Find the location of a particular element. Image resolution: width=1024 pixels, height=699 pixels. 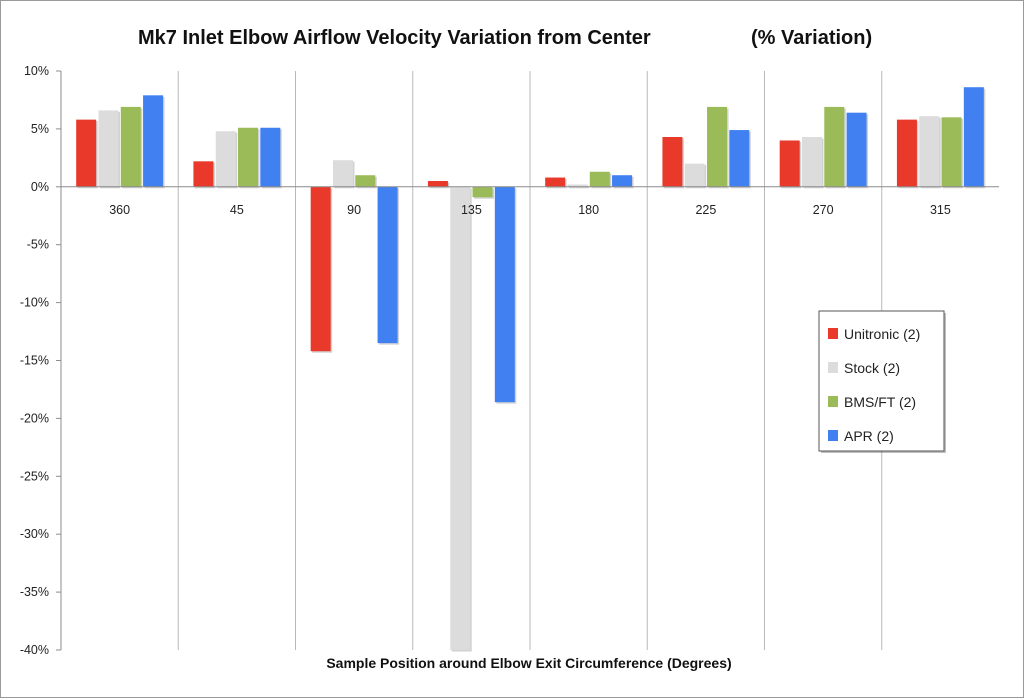

y-tick-label: -30% is located at coordinates (34, 534).